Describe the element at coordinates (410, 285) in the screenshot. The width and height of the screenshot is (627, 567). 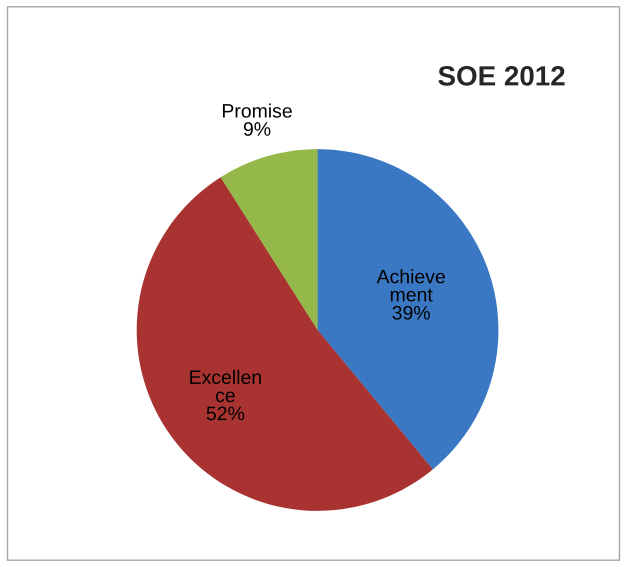
I see `slice-label: Achieve ment` at that location.